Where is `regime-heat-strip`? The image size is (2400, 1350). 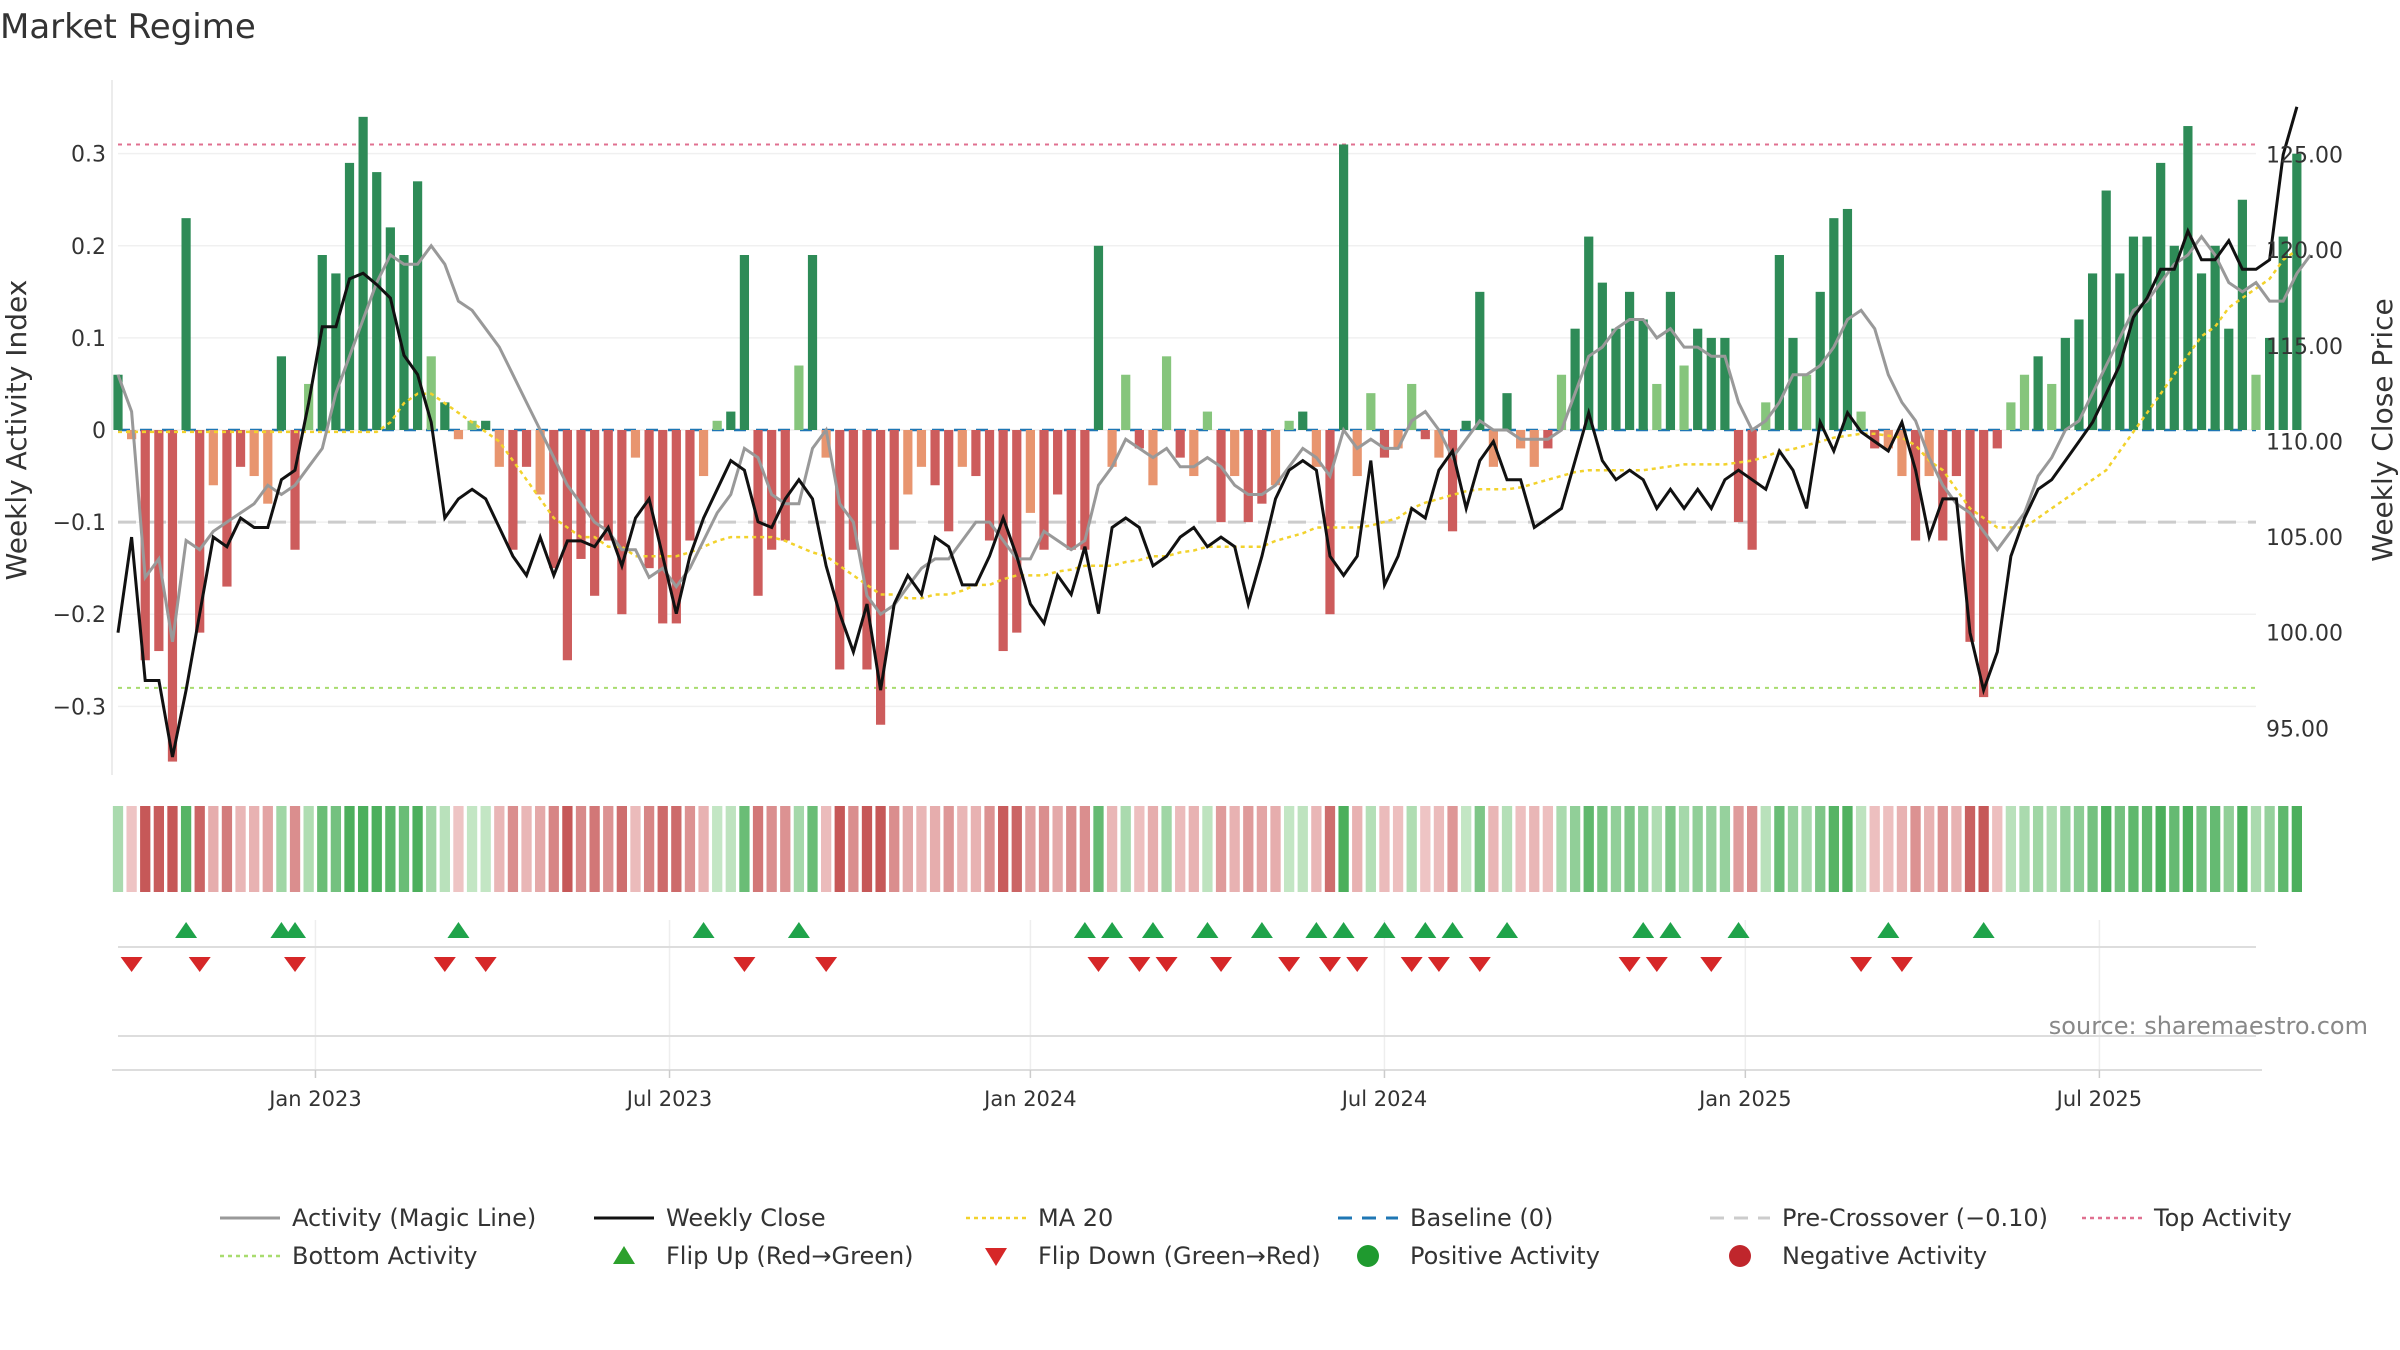
regime-heat-strip is located at coordinates (1207, 849).